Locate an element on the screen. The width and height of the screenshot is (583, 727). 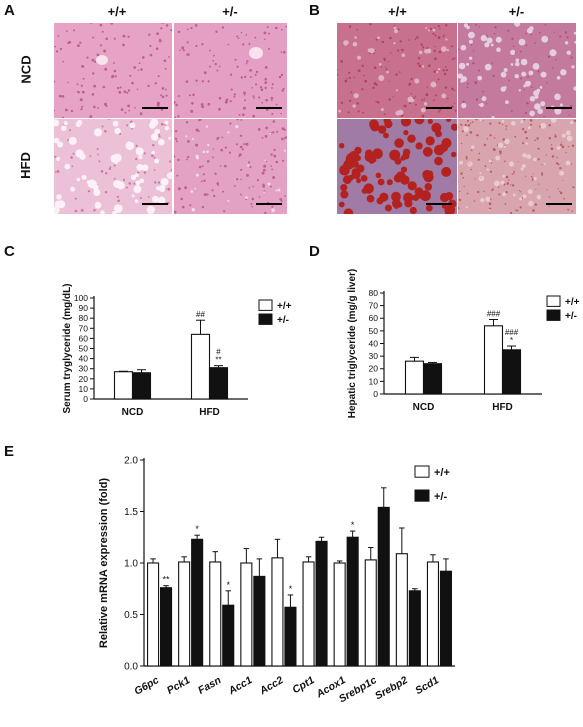
panel-b-letter: B is located at coordinates (314, 10).